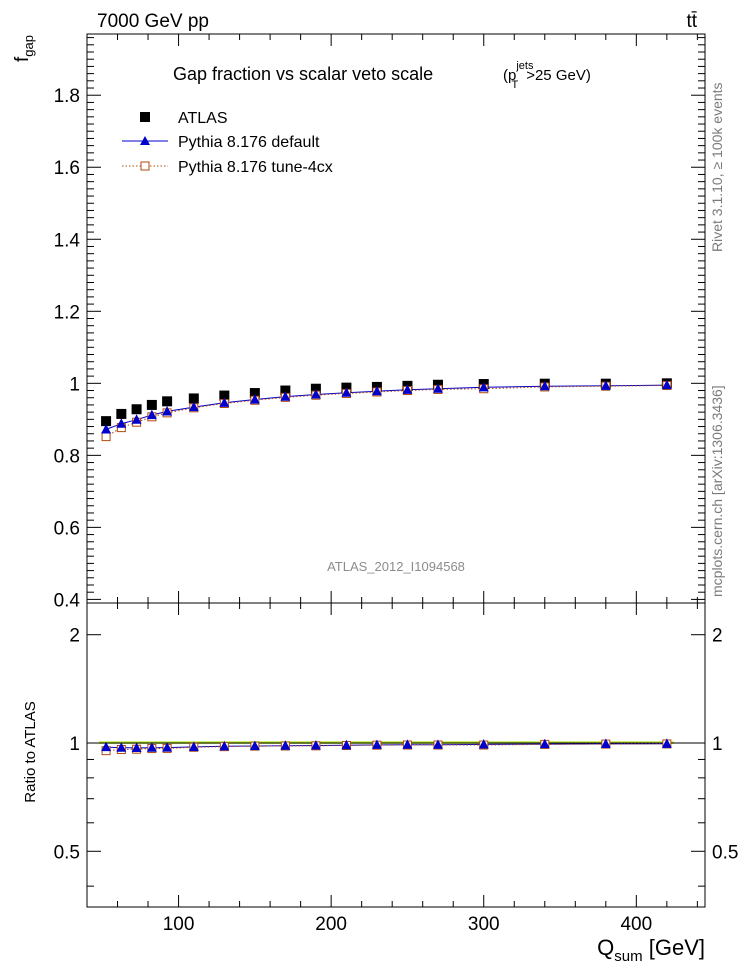 This screenshot has width=746, height=972. Describe the element at coordinates (605, 947) in the screenshot. I see `x-axis-label-main: Q` at that location.